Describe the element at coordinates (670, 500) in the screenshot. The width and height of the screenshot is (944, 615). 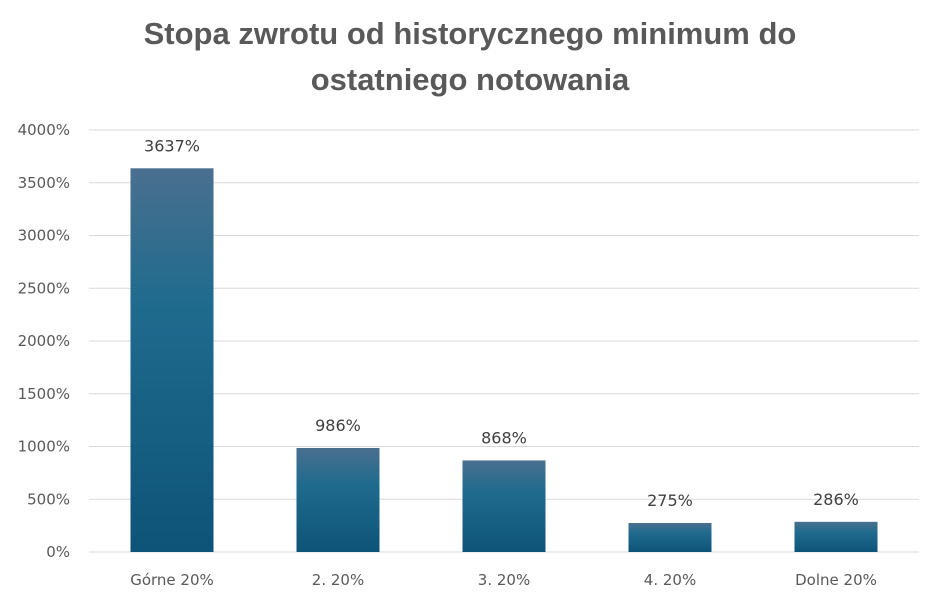
I see `data-label: 275%` at that location.